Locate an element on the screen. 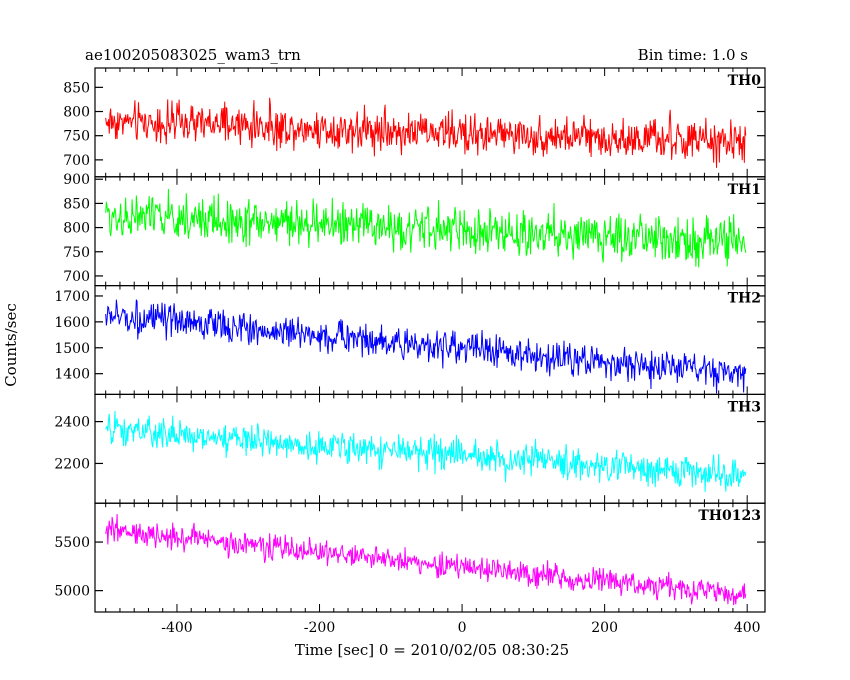 The height and width of the screenshot is (680, 850). series-line-th2 is located at coordinates (426, 346).